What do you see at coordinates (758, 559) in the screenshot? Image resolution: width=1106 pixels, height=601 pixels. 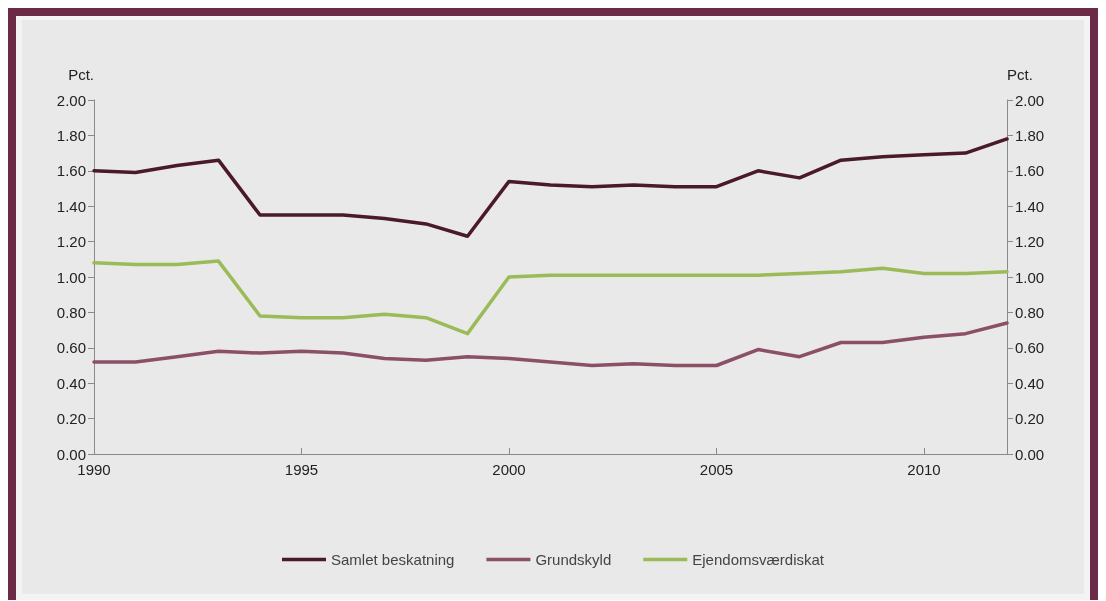 I see `legend-label: Ejendomsværdiskat` at bounding box center [758, 559].